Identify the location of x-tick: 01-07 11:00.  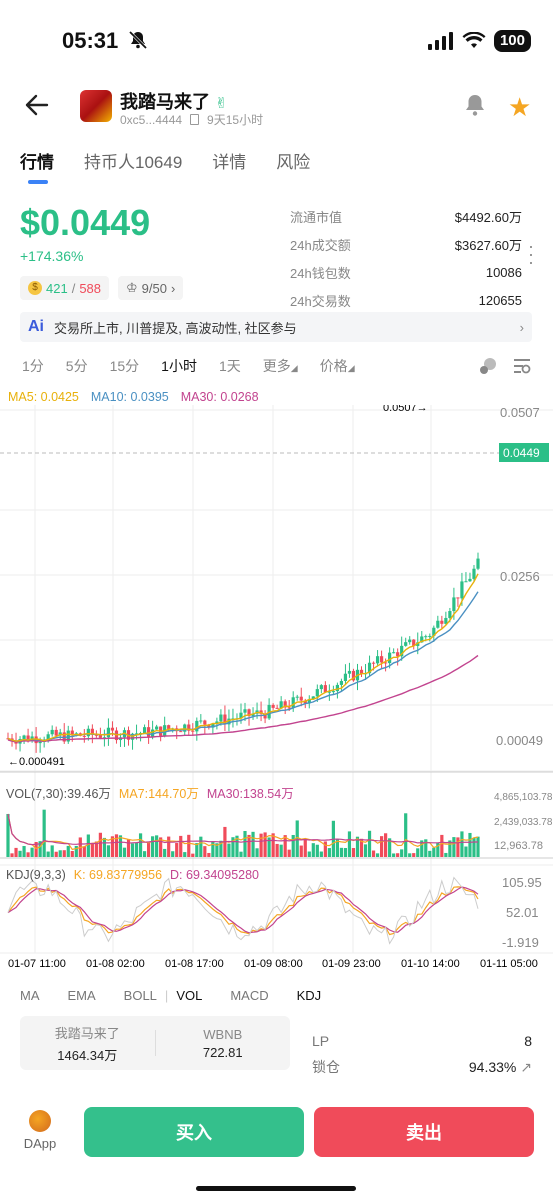
(37, 964).